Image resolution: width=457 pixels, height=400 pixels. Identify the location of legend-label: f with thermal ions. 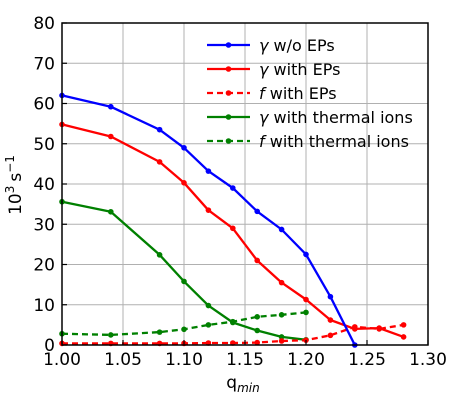
(334, 141).